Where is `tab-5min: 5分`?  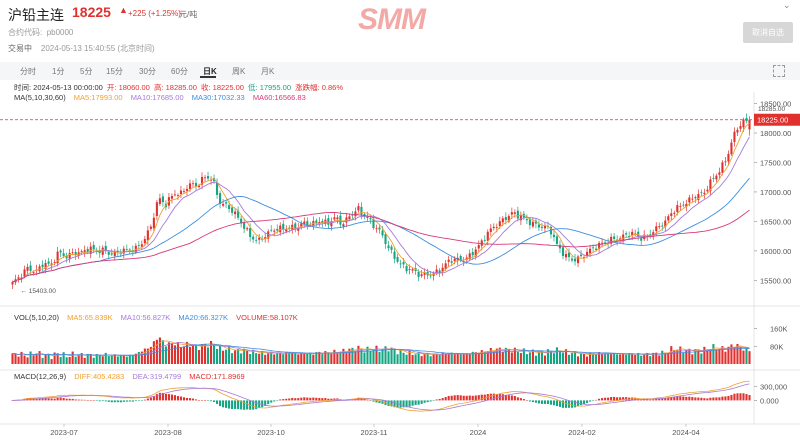 tab-5min: 5分 is located at coordinates (86, 71).